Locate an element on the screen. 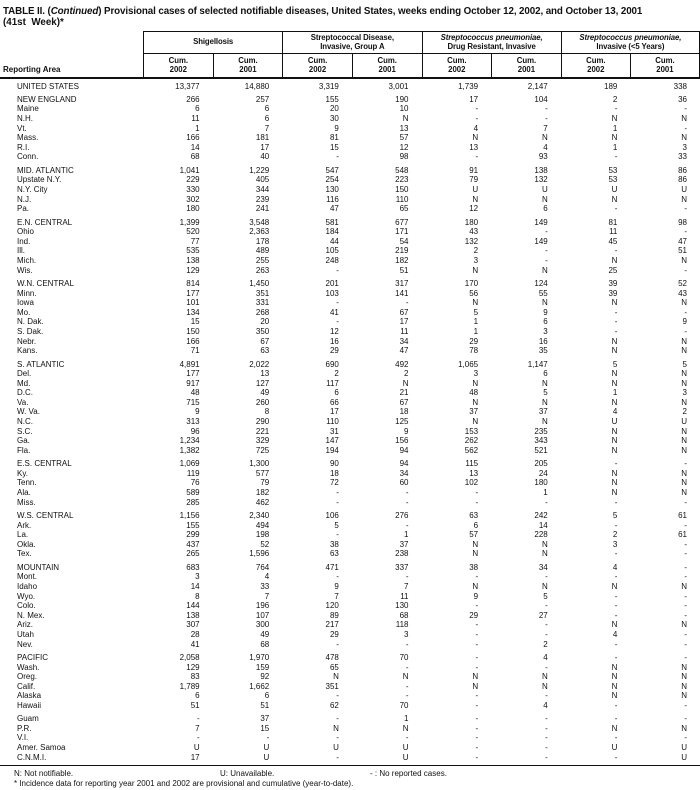  cell-value: 764 is located at coordinates (262, 567).